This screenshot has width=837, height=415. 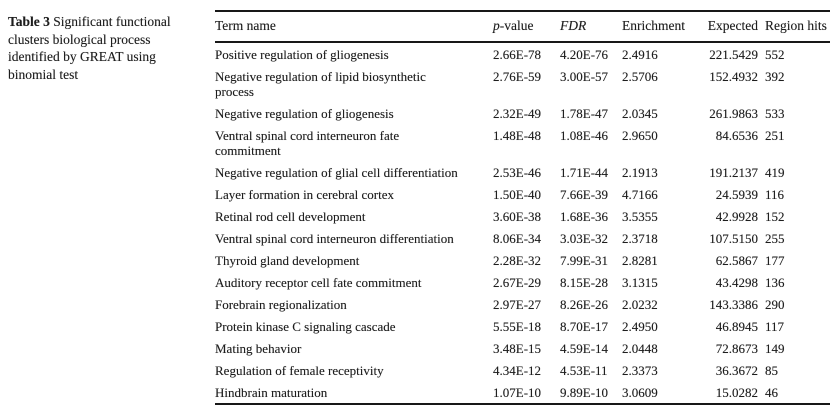 What do you see at coordinates (584, 76) in the screenshot?
I see `fdr-cell: 3.00E-57` at bounding box center [584, 76].